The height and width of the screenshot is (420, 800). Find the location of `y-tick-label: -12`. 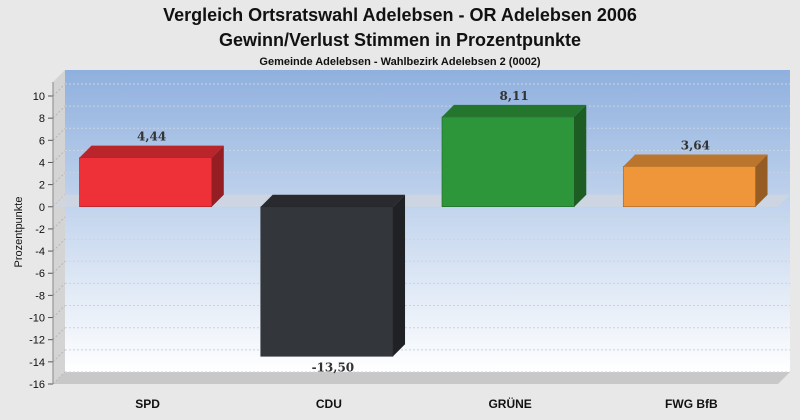

y-tick-label: -12 is located at coordinates (37, 341).